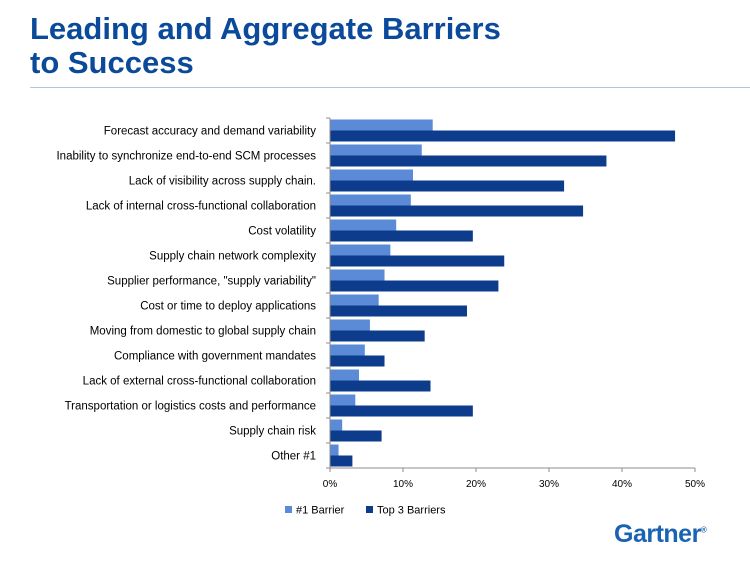  What do you see at coordinates (390, 87) in the screenshot?
I see `title-divider` at bounding box center [390, 87].